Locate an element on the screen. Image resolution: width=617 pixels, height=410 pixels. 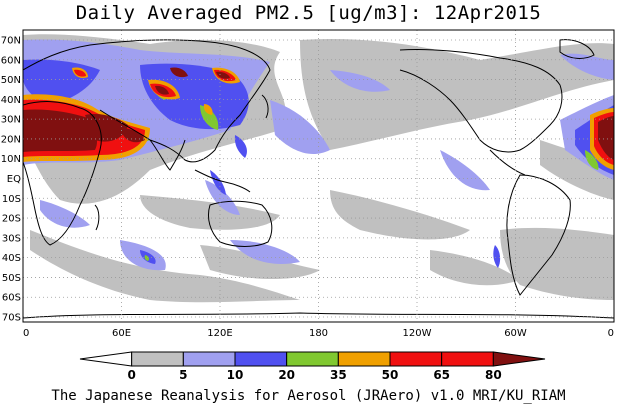
lat-label: 60N is located at coordinates (11, 60).